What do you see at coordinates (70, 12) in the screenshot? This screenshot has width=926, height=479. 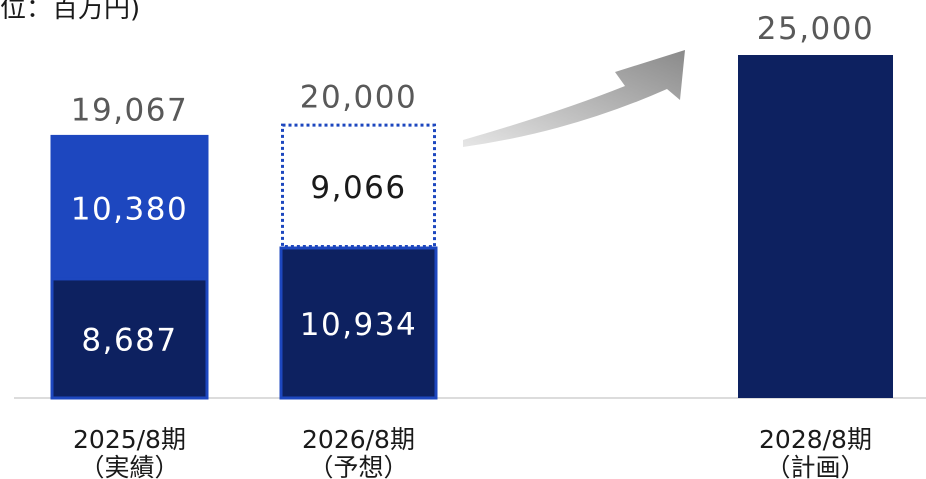 I see `unit-label: 位：百万円)` at bounding box center [70, 12].